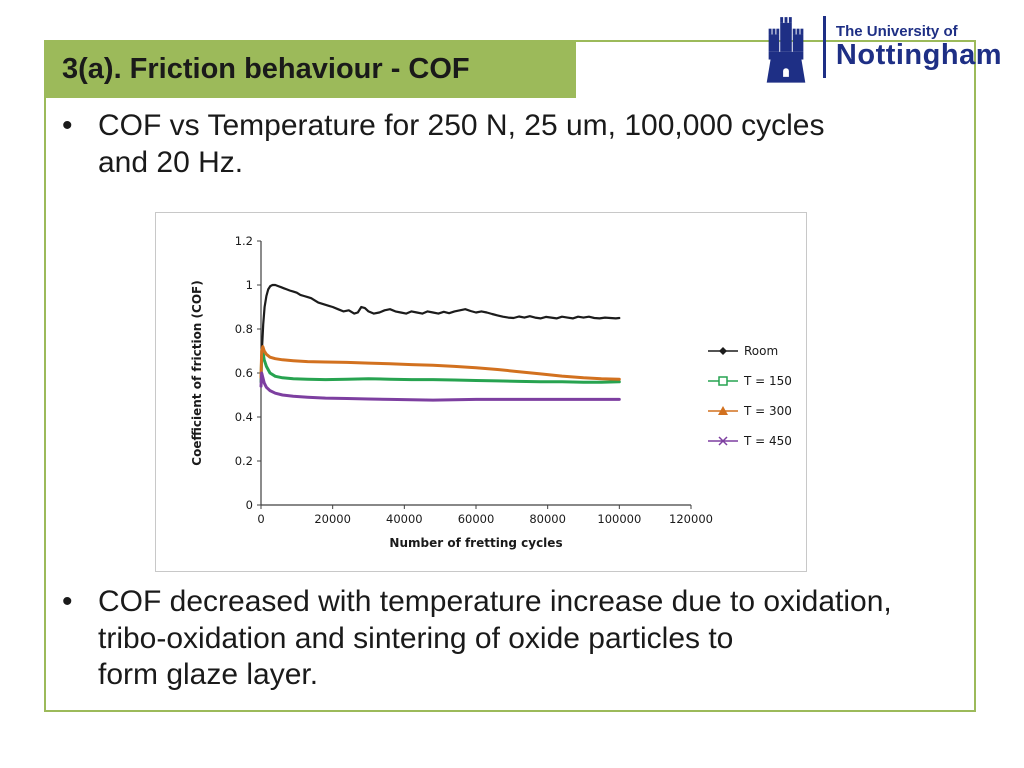 Image resolution: width=1024 pixels, height=768 pixels. What do you see at coordinates (767, 411) in the screenshot?
I see `legend-label: T = 300` at bounding box center [767, 411].